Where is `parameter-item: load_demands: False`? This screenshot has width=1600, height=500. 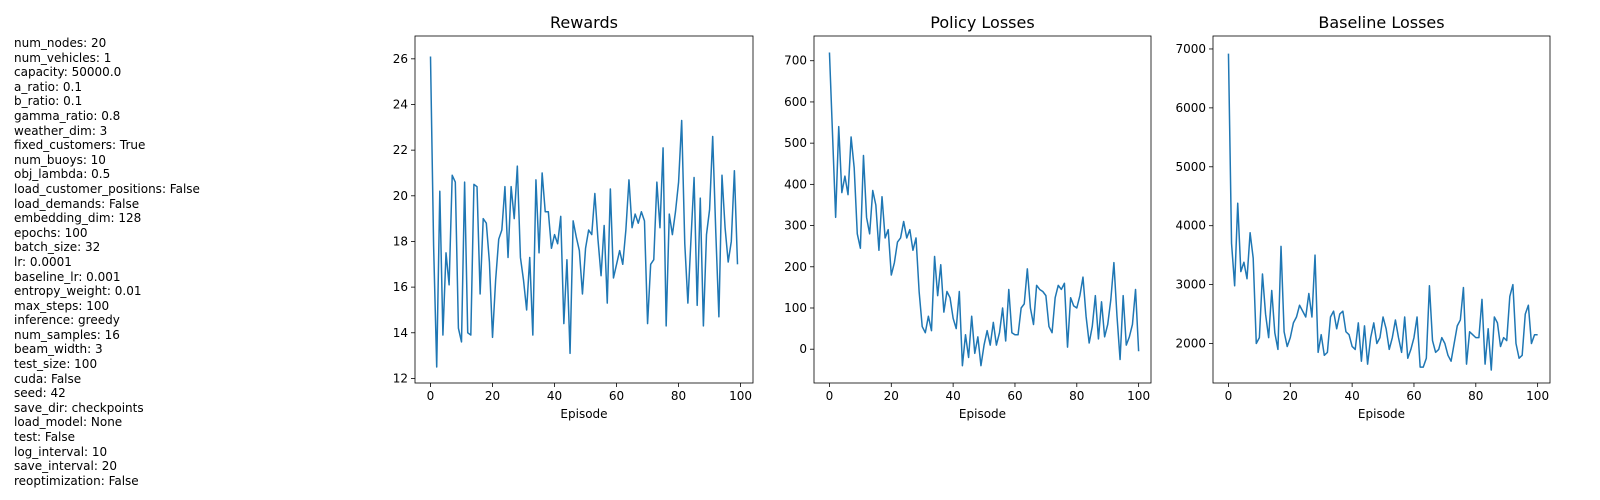
parameter-item: load_demands: False is located at coordinates (77, 203).